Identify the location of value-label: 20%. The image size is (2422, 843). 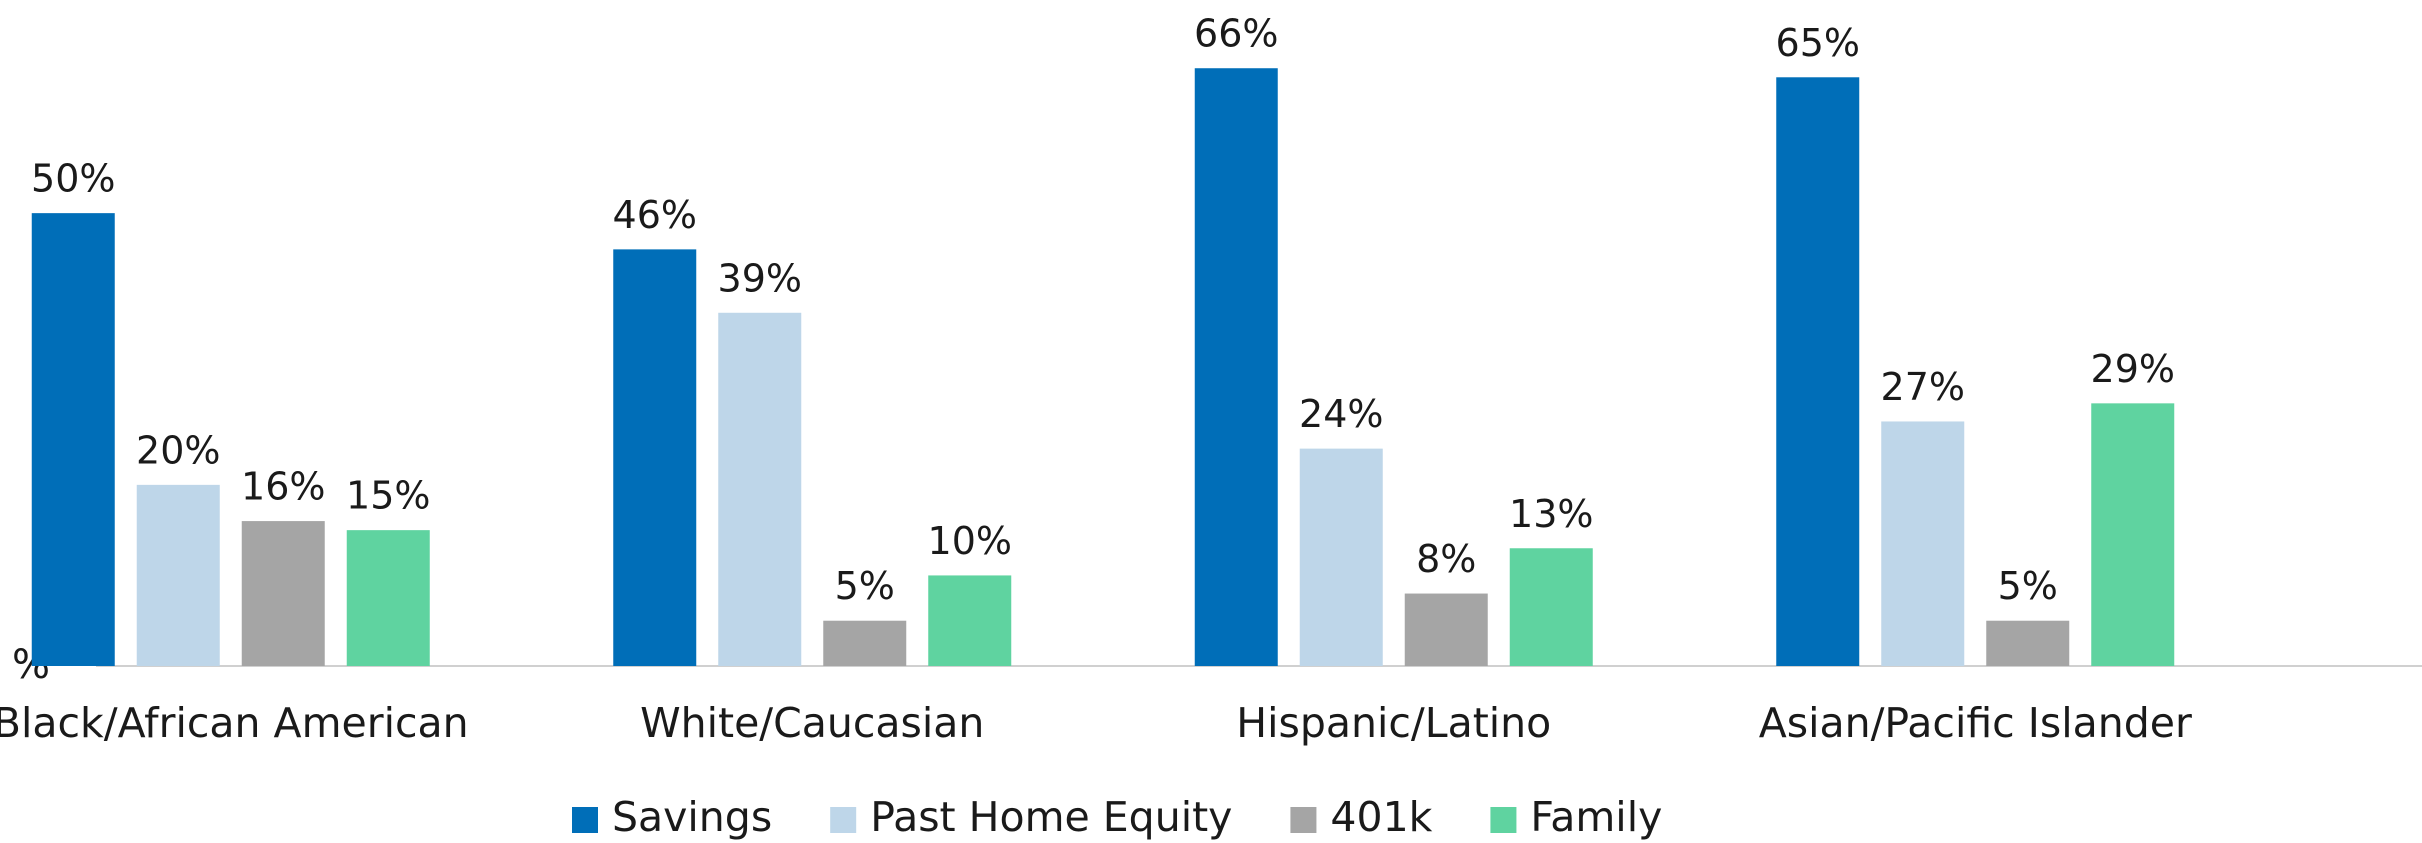
(178, 450).